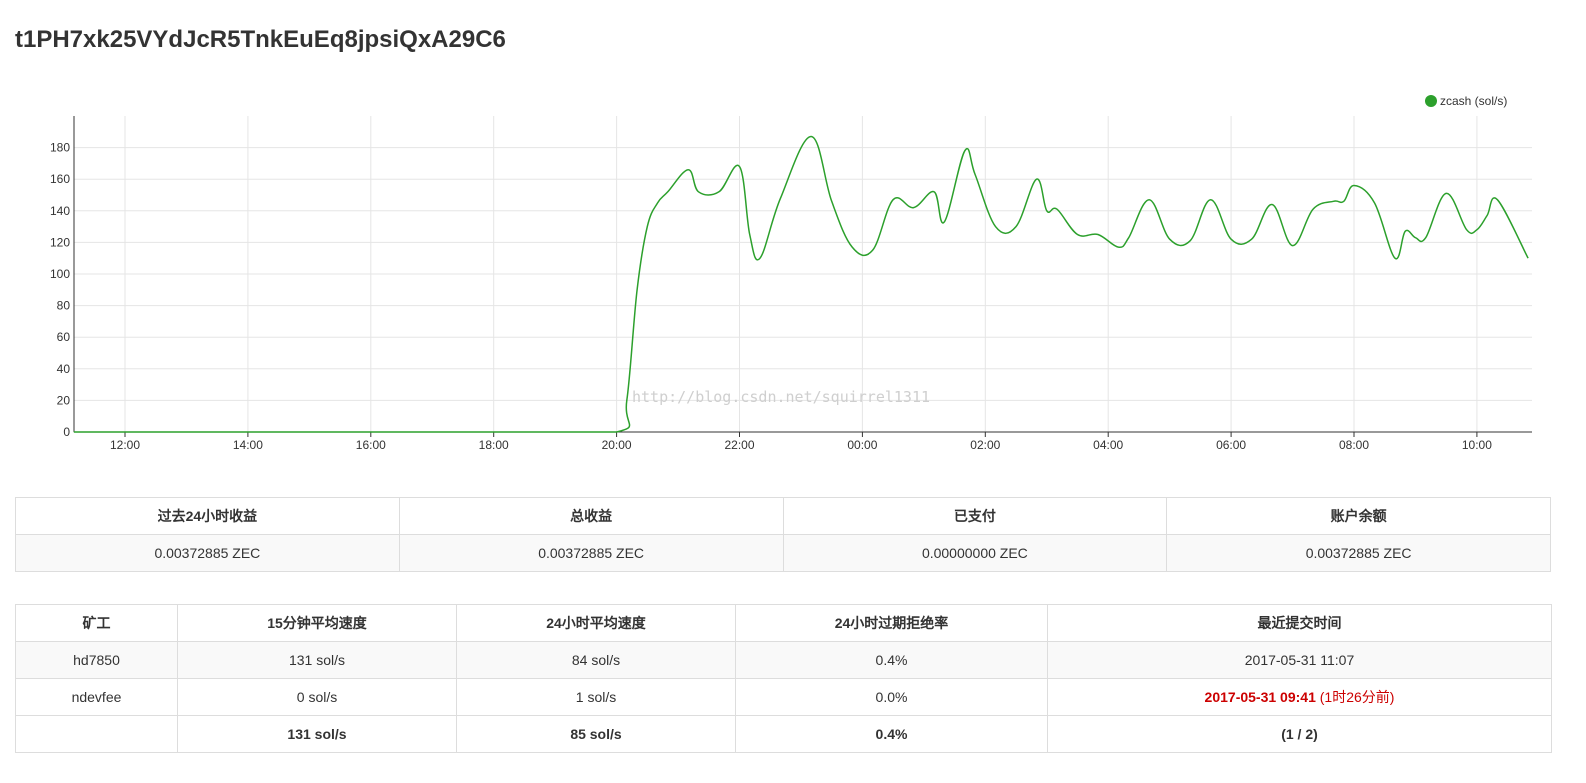  I want to click on y-tick-label: 140, so click(60, 211).